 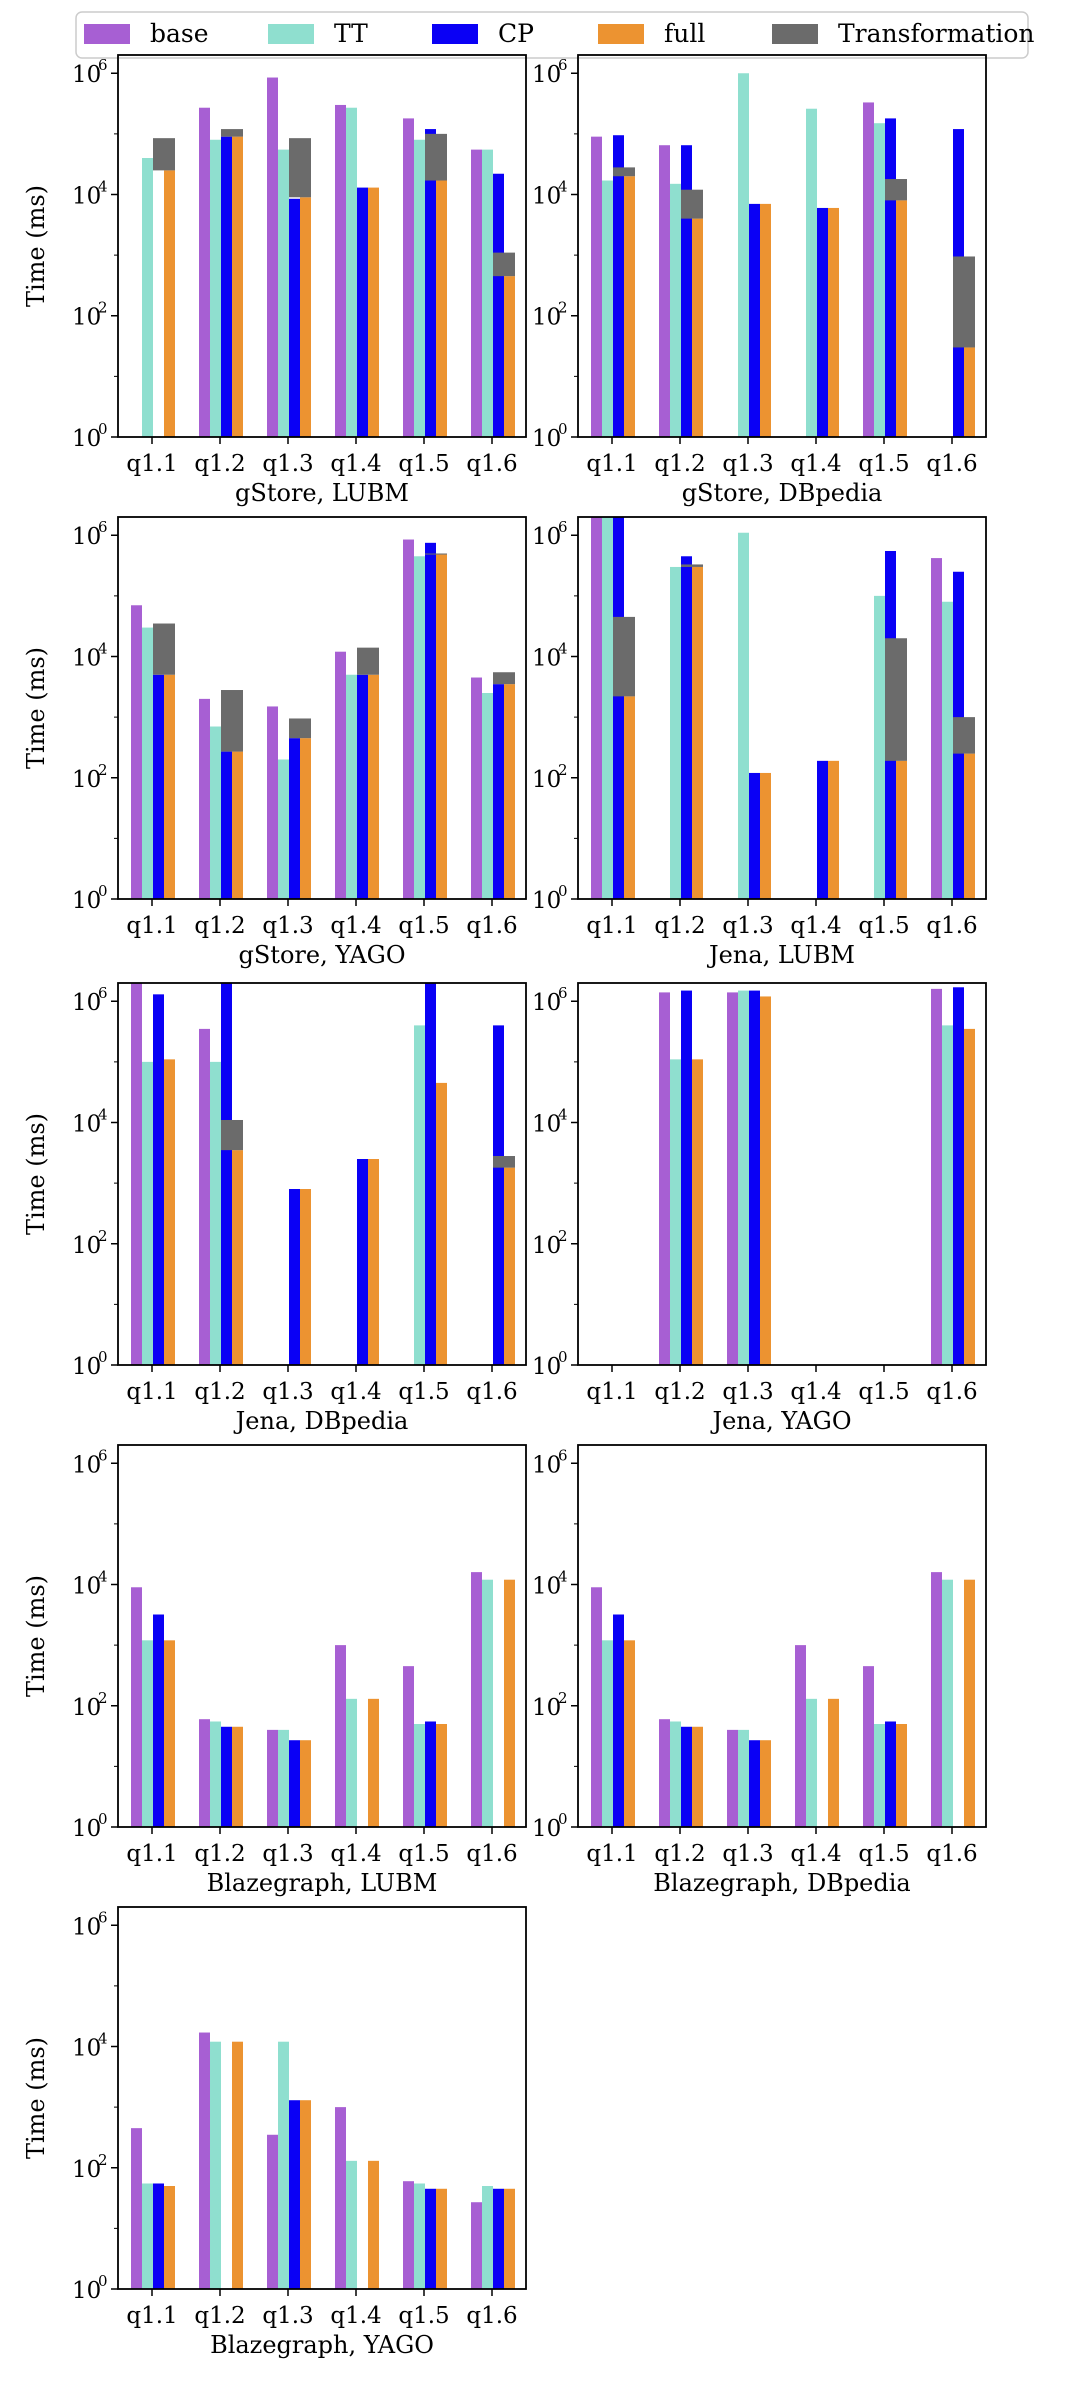 What do you see at coordinates (232, 1135) in the screenshot?
I see `bar-transformation-q1.2` at bounding box center [232, 1135].